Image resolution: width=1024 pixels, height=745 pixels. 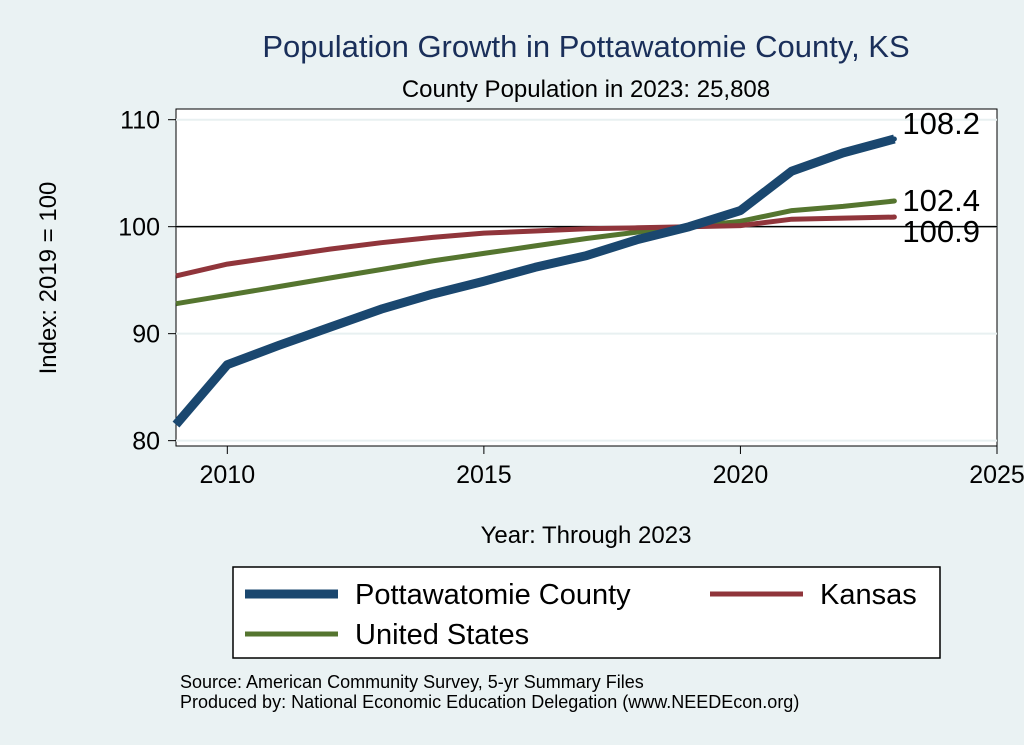 What do you see at coordinates (996, 475) in the screenshot?
I see `x-tick-label: 2025` at bounding box center [996, 475].